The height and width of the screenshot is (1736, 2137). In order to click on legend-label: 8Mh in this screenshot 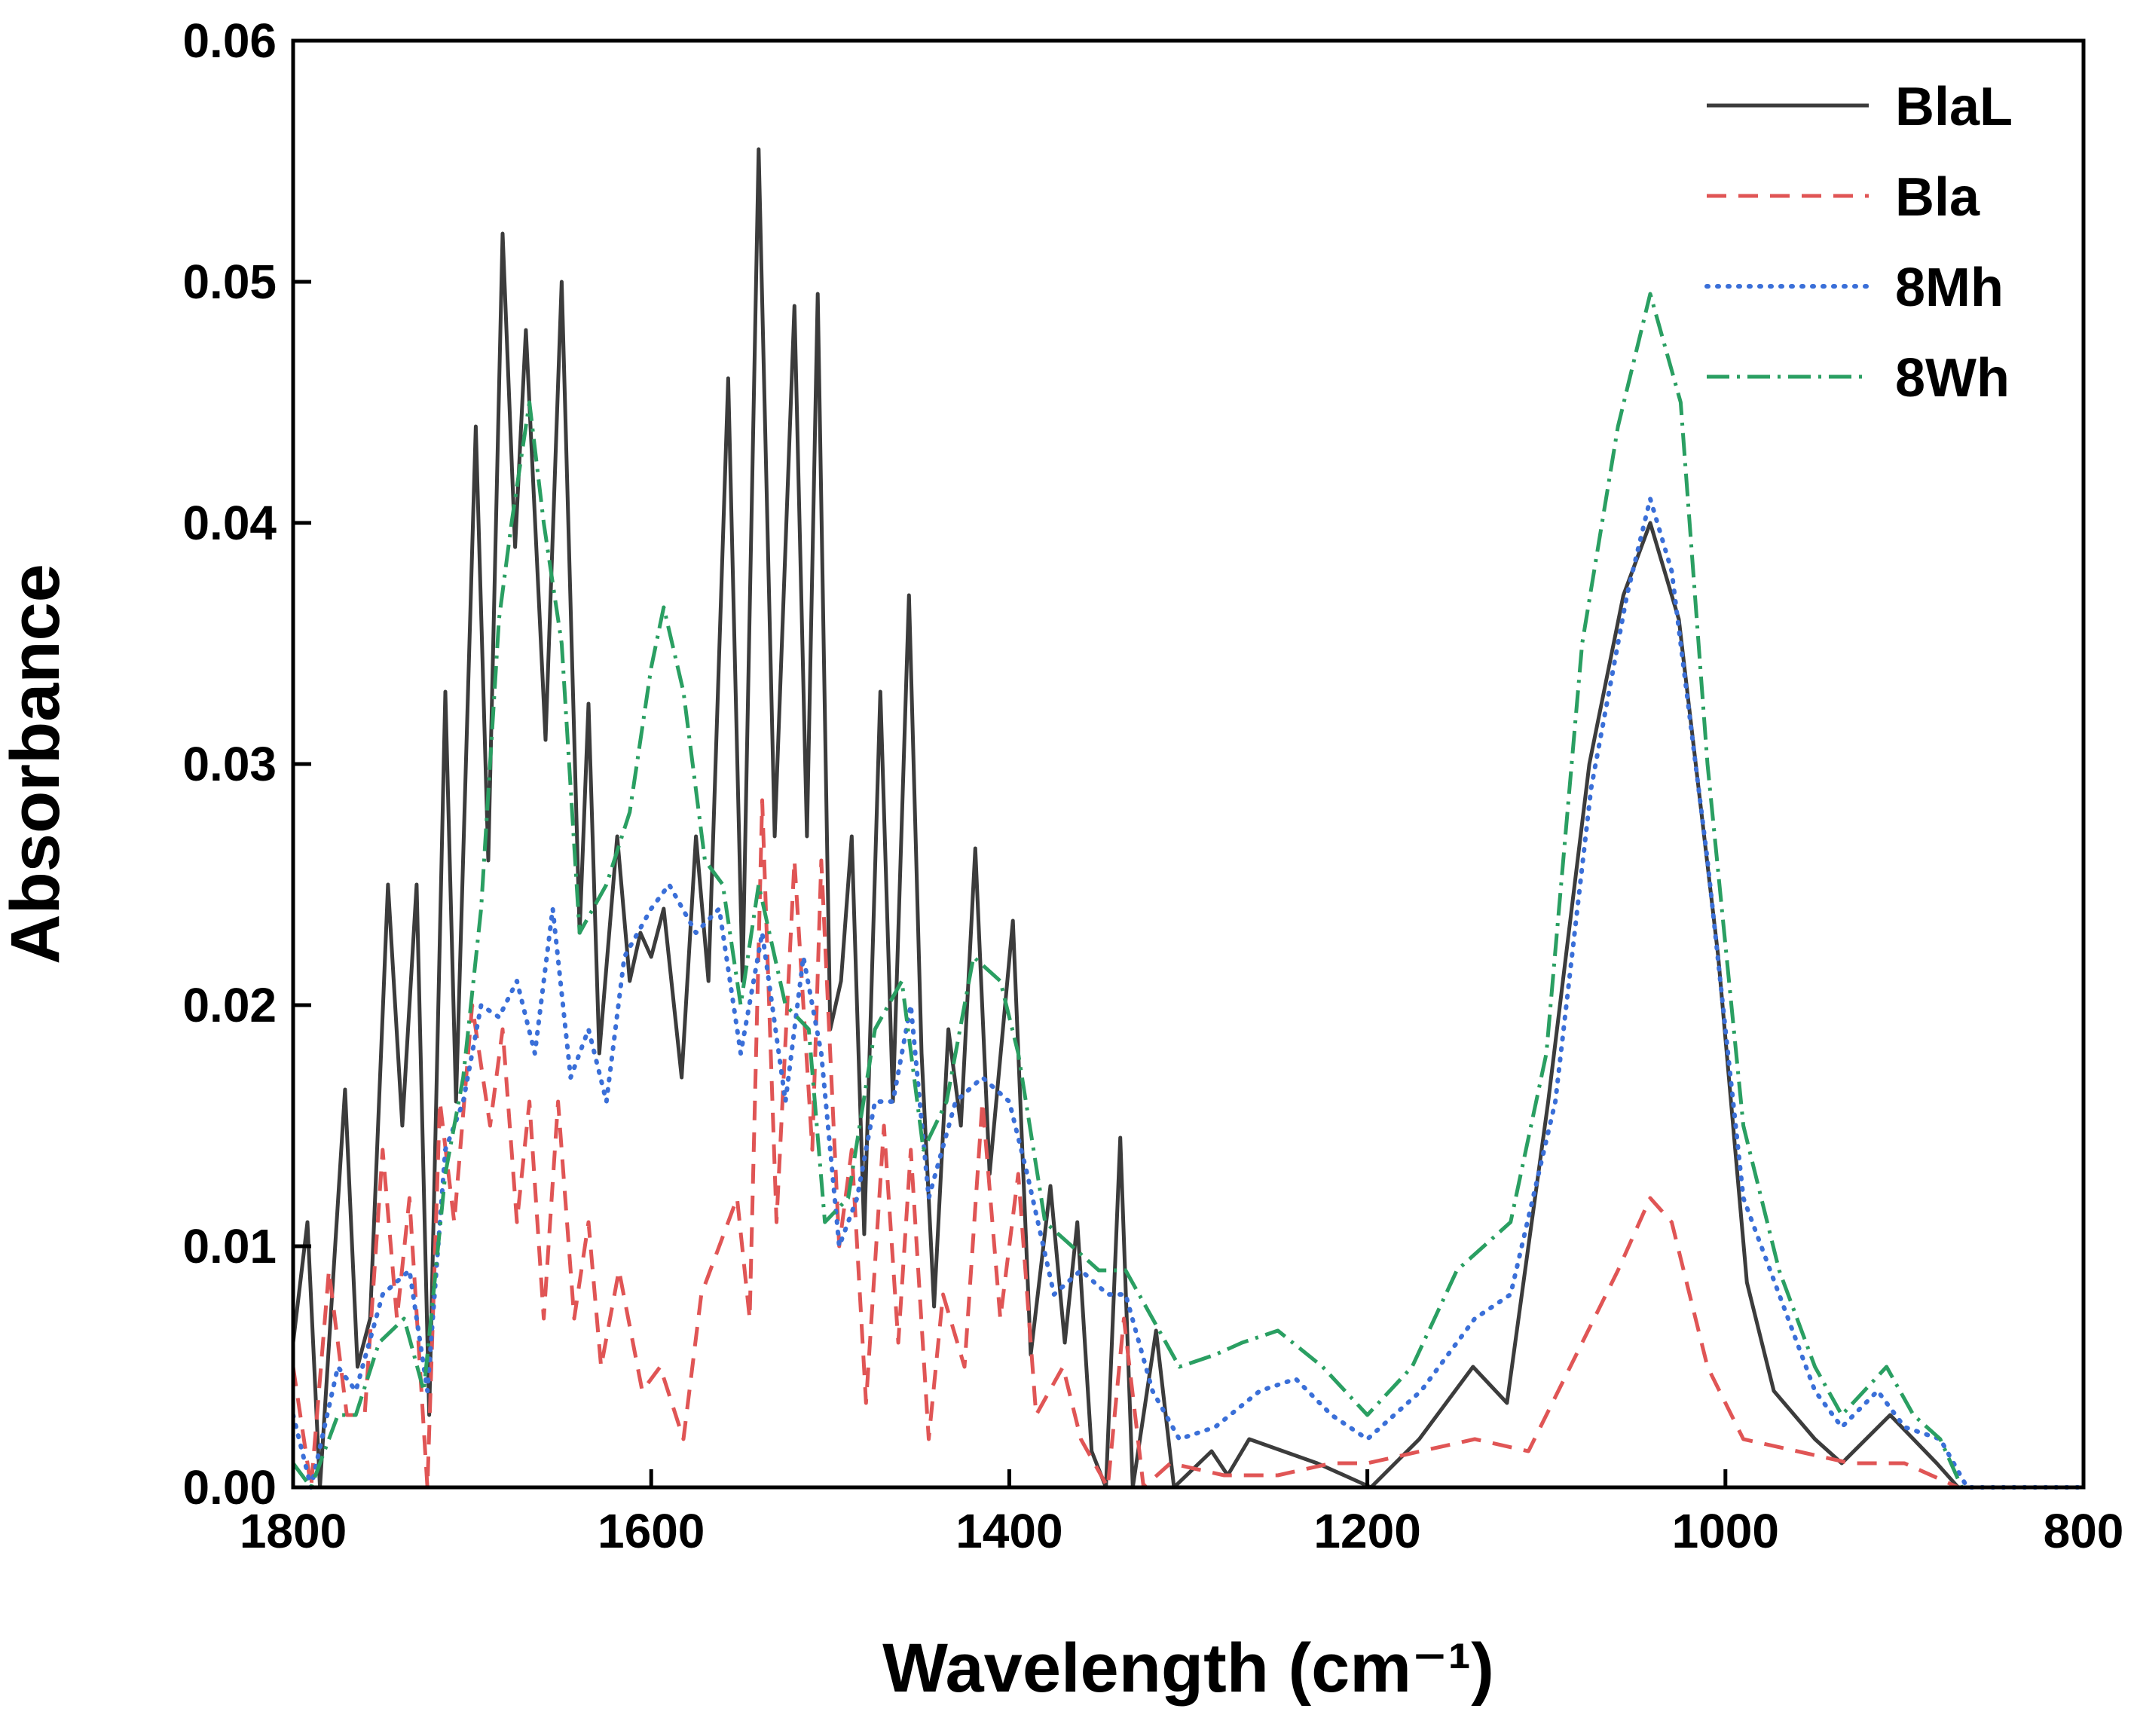, I will do `click(1949, 288)`.